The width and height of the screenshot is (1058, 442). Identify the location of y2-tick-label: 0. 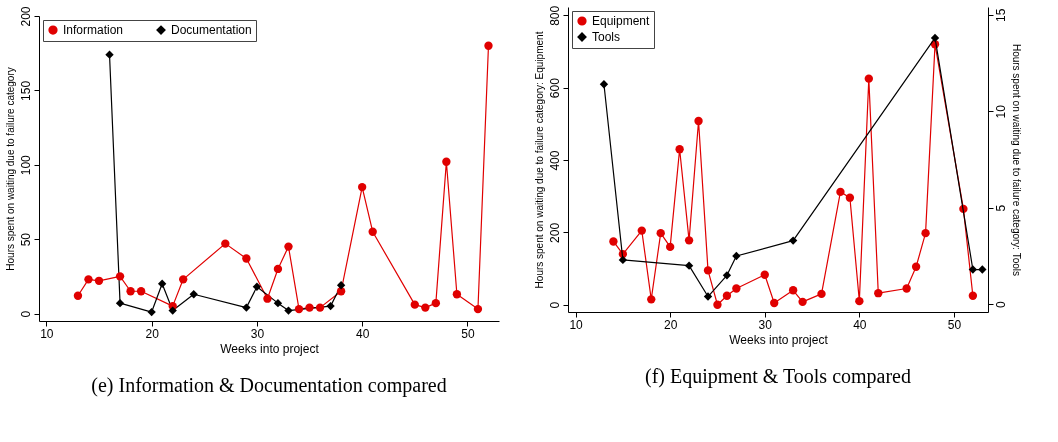
(1000, 305).